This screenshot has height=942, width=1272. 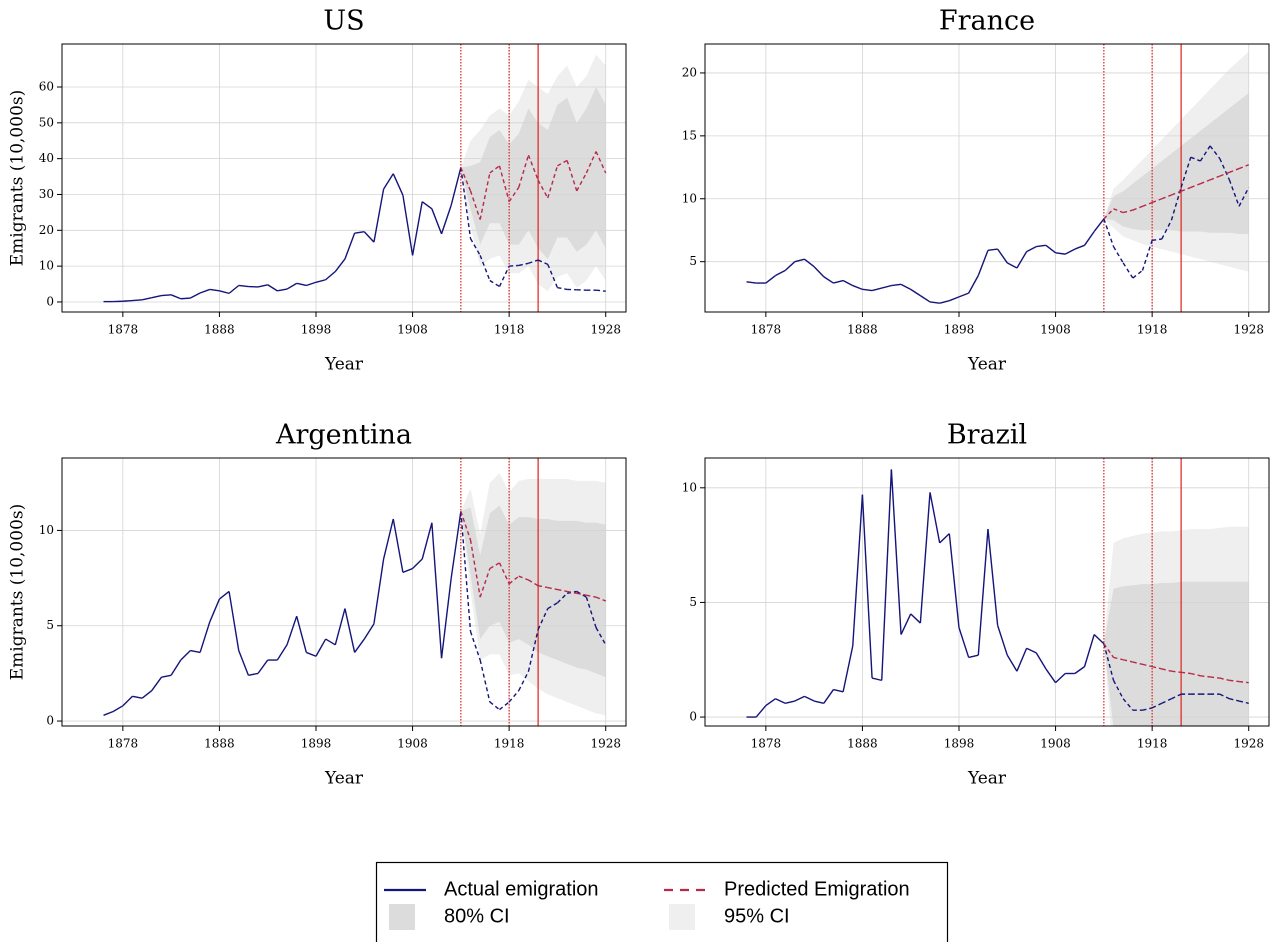 What do you see at coordinates (402, 917) in the screenshot?
I see `legend-key` at bounding box center [402, 917].